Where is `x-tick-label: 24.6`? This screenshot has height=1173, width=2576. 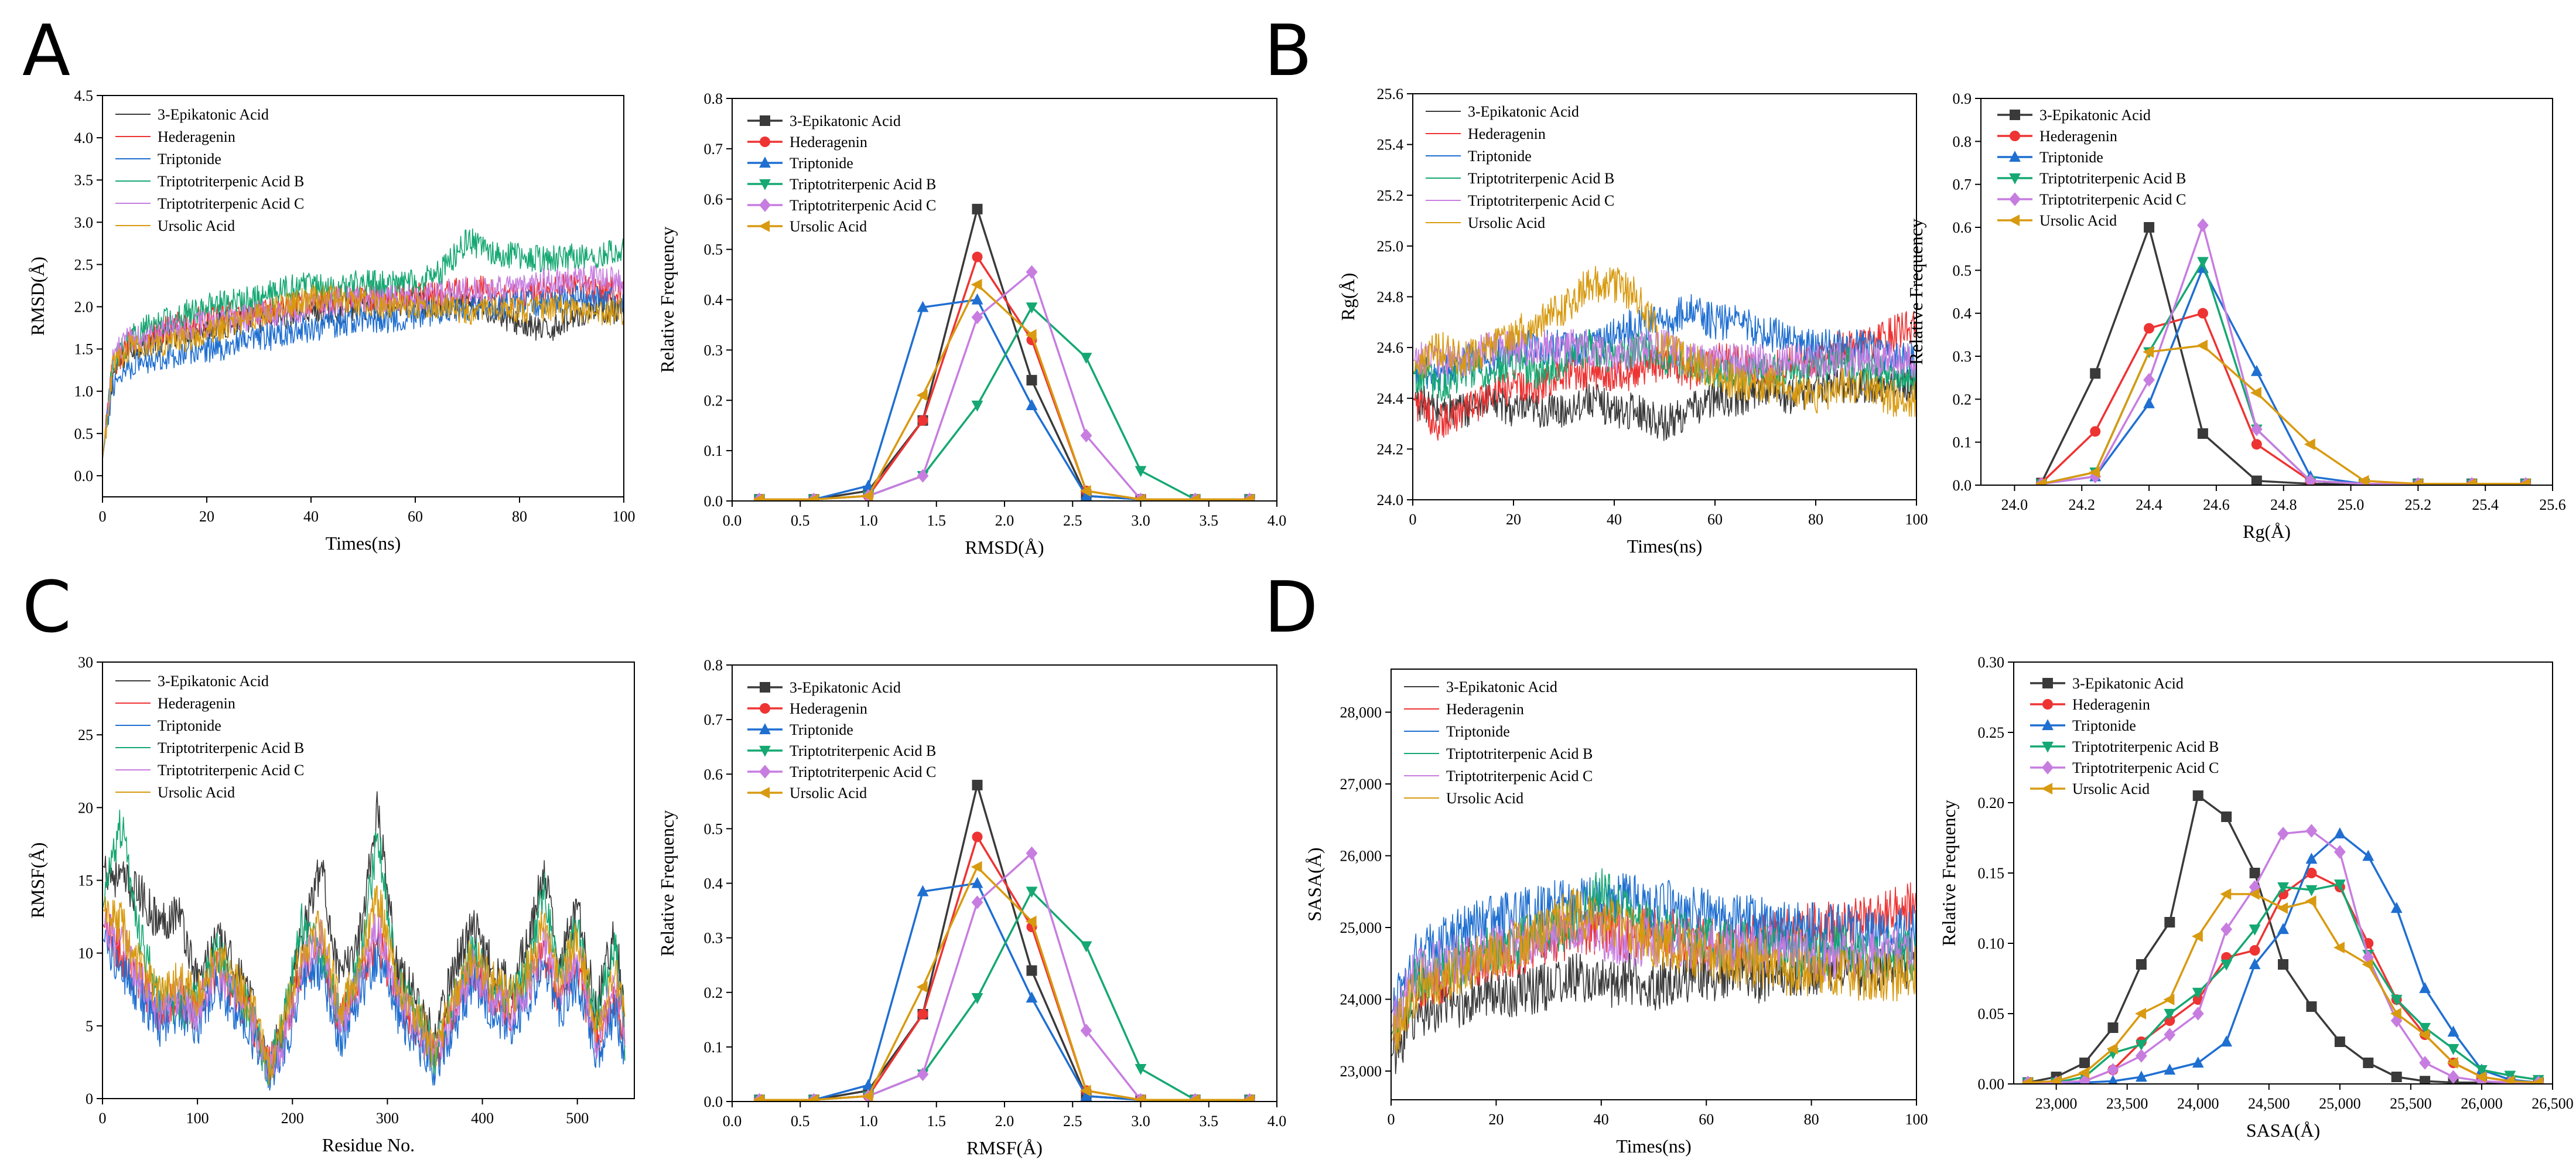 x-tick-label: 24.6 is located at coordinates (2216, 504).